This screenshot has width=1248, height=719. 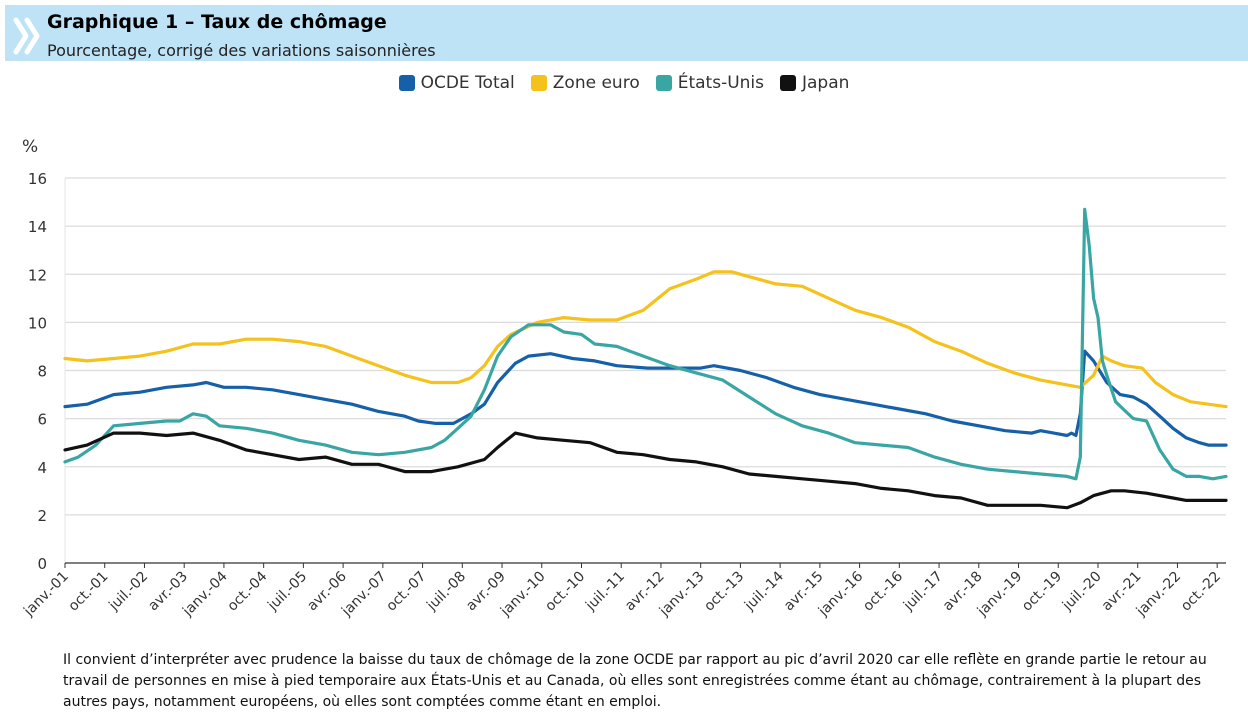 I want to click on legend-label: OCDE Total, so click(x=467, y=83).